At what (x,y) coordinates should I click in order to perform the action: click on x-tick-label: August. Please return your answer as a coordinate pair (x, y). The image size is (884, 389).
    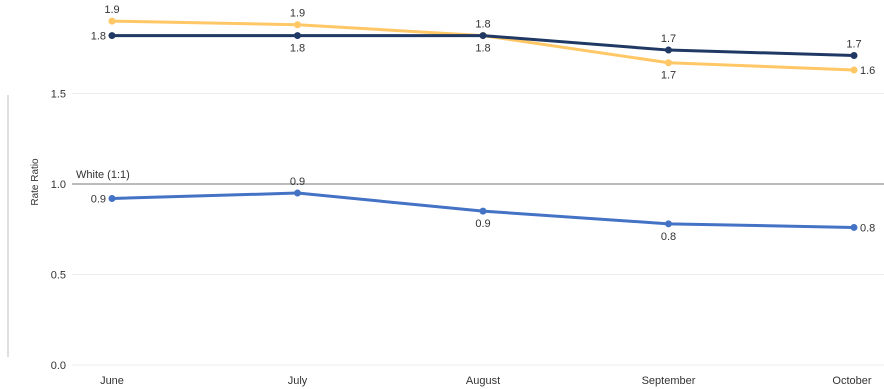
    Looking at the image, I should click on (483, 381).